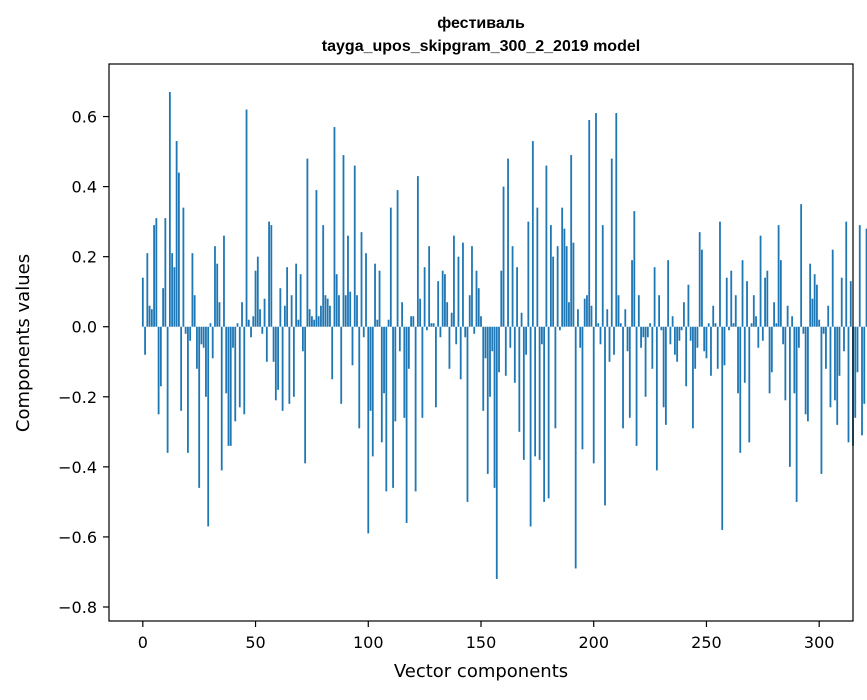 Image resolution: width=867 pixels, height=700 pixels. I want to click on x-tick-label: 250, so click(706, 642).